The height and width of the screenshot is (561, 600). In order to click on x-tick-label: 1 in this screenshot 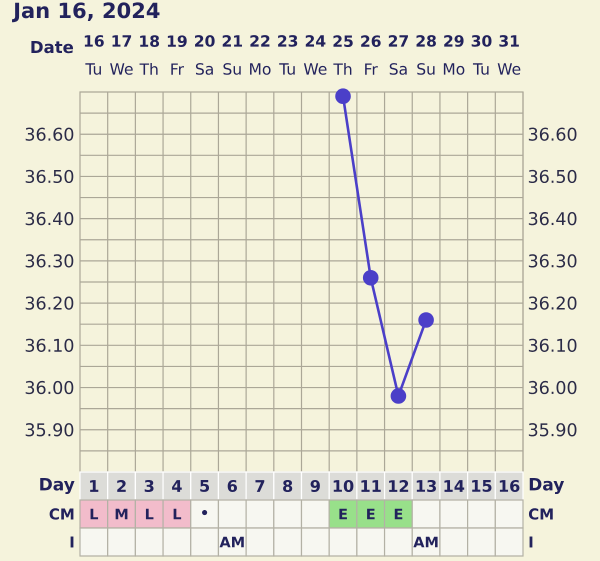, I will do `click(94, 486)`.